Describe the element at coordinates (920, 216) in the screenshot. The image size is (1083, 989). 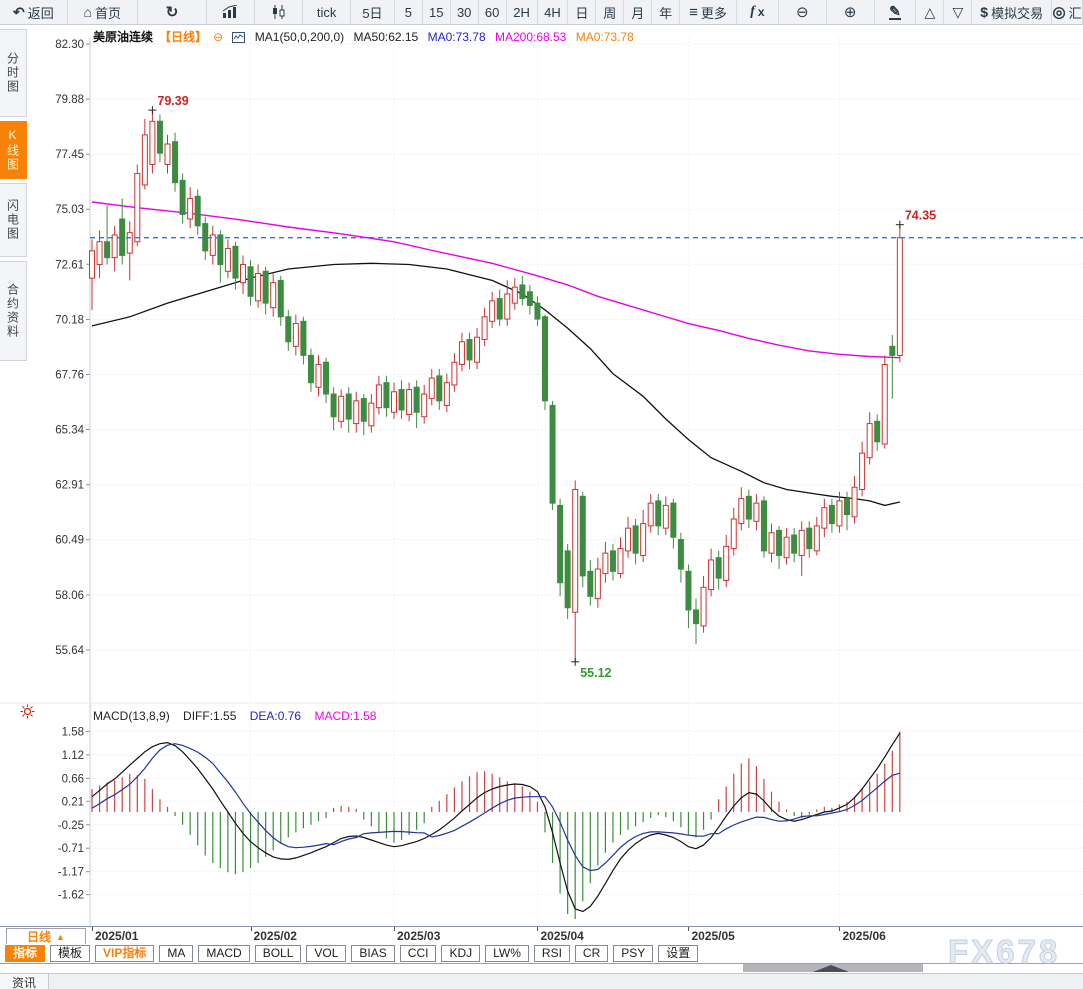
I see `annotation-74.35: 74.35` at that location.